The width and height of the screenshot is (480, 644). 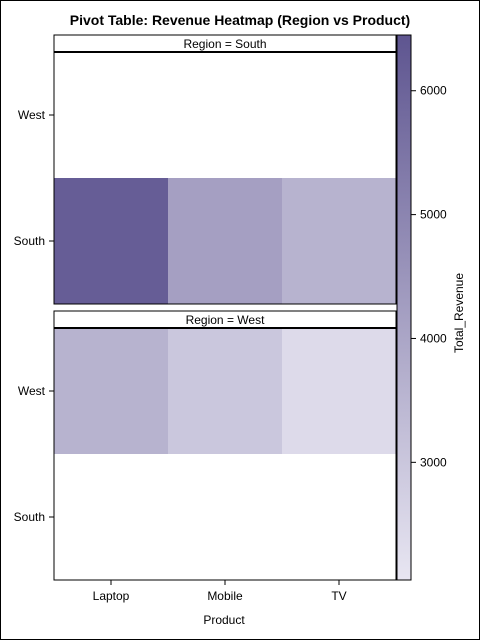 I want to click on panel-header-label: Region = West, so click(x=225, y=320).